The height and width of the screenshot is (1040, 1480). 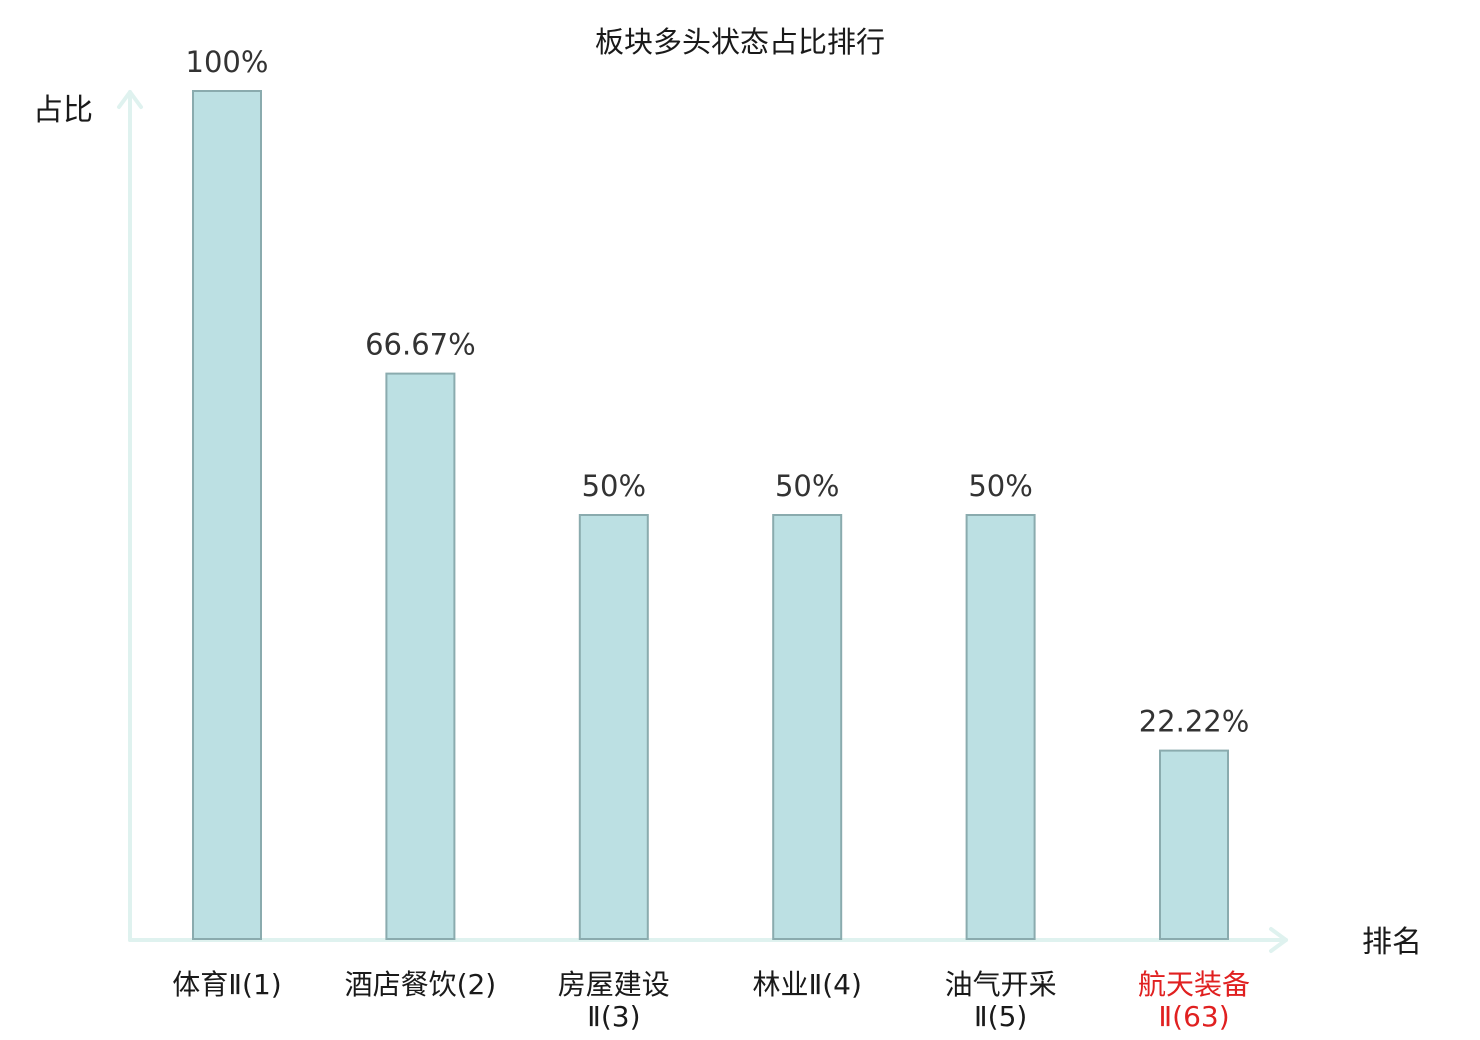 What do you see at coordinates (613, 1016) in the screenshot?
I see `category-label-3-line-2: Ⅱ(3)` at bounding box center [613, 1016].